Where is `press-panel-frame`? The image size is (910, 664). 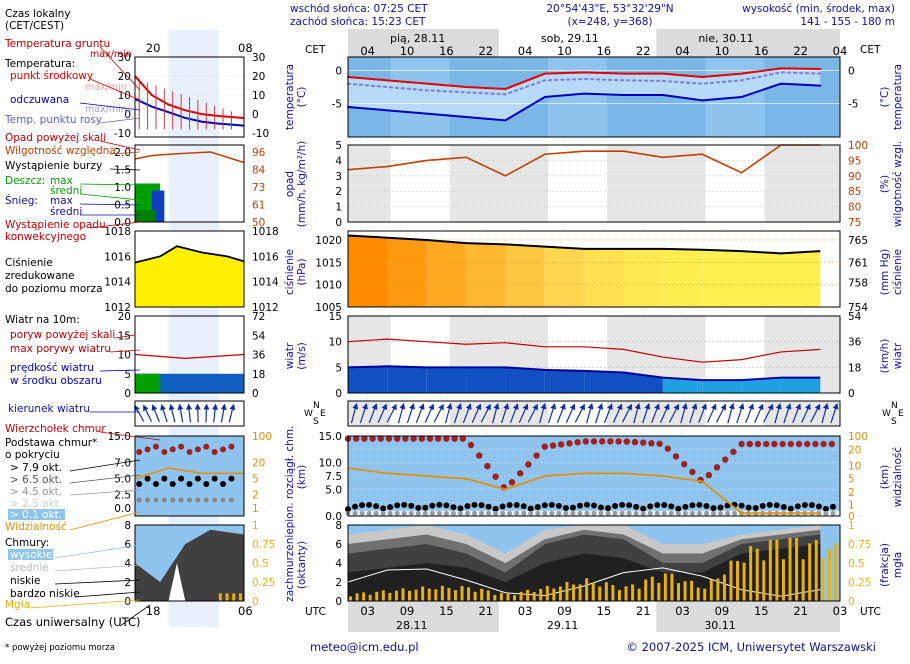 press-panel-frame is located at coordinates (594, 269).